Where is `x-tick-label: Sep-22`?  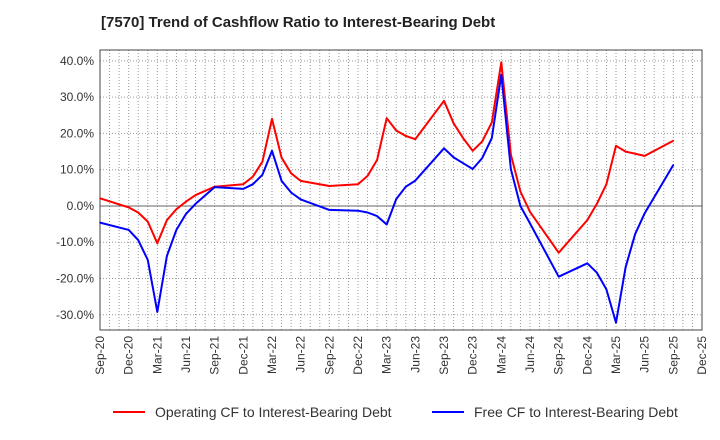 x-tick-label: Sep-22 is located at coordinates (329, 355).